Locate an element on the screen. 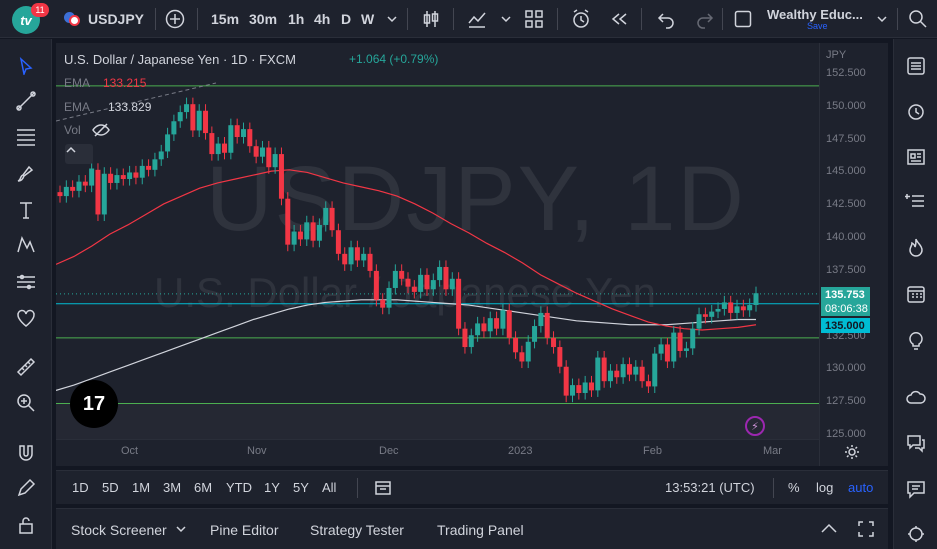 This screenshot has height=549, width=937. add-text-note-icon is located at coordinates (916, 202).